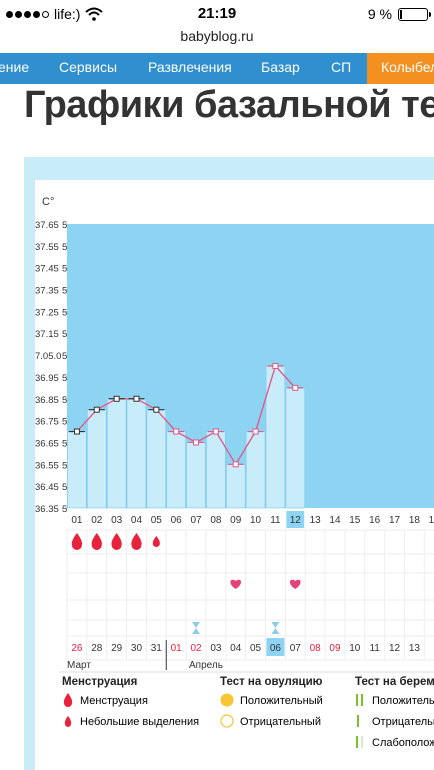  Describe the element at coordinates (403, 701) in the screenshot. I see `legend-pregnancy-positive: Положитель` at that location.